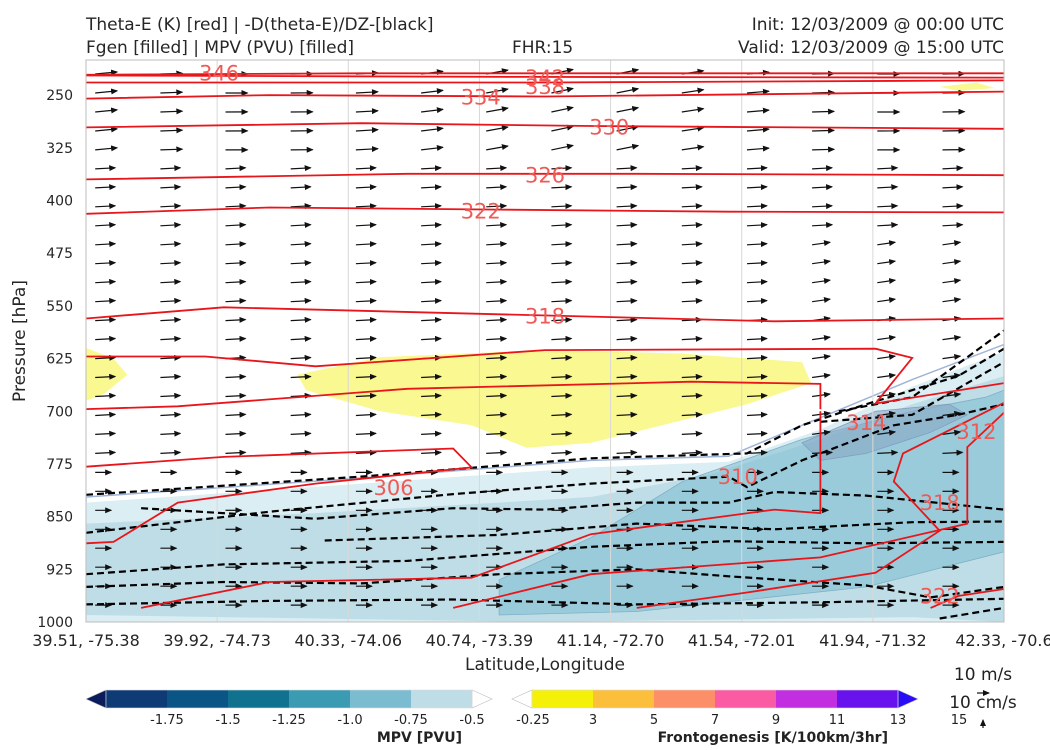 This screenshot has width=1050, height=750. What do you see at coordinates (593, 720) in the screenshot?
I see `fgen-colorbar-tick-label: 3` at bounding box center [593, 720].